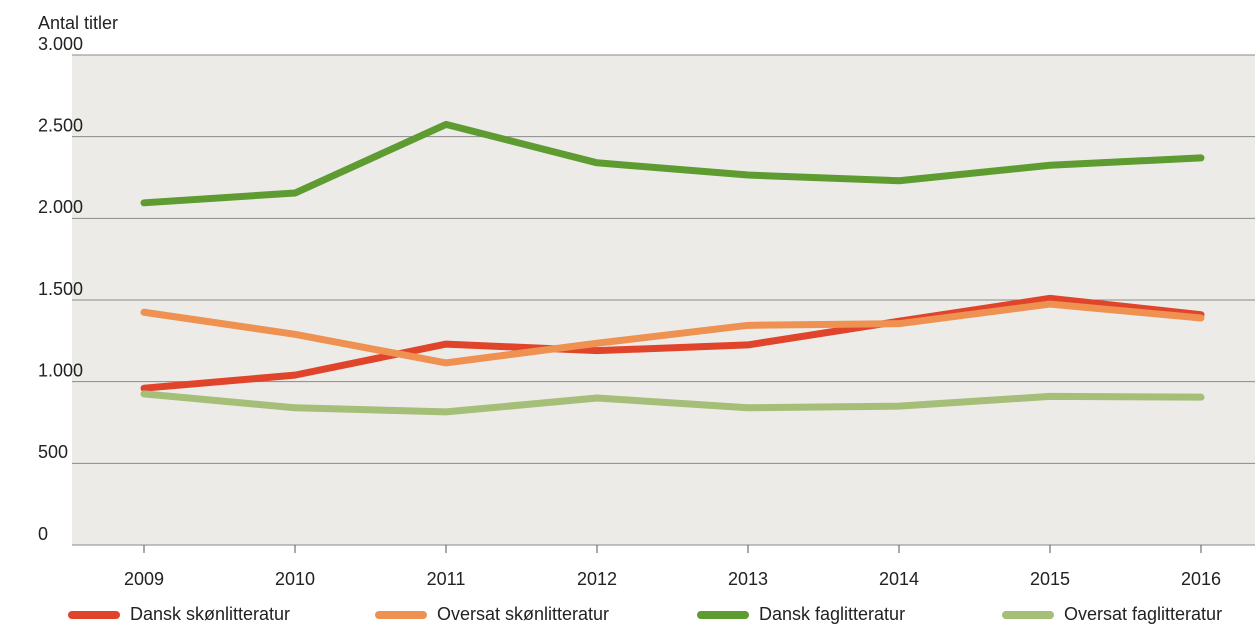 This screenshot has width=1255, height=626. I want to click on y-tick-label: 500, so click(53, 452).